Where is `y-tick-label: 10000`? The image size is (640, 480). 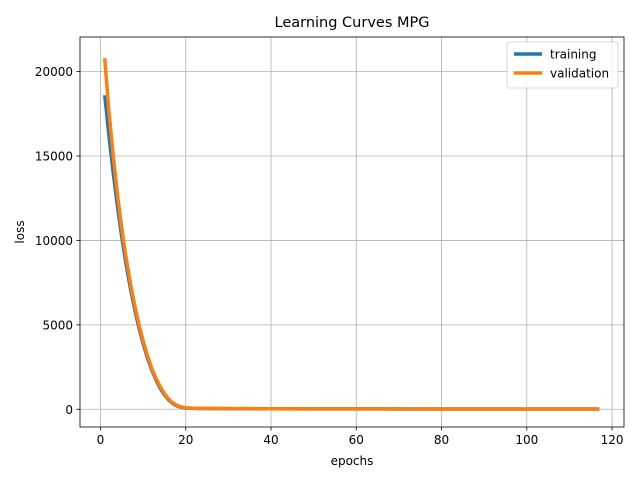 y-tick-label: 10000 is located at coordinates (54, 241).